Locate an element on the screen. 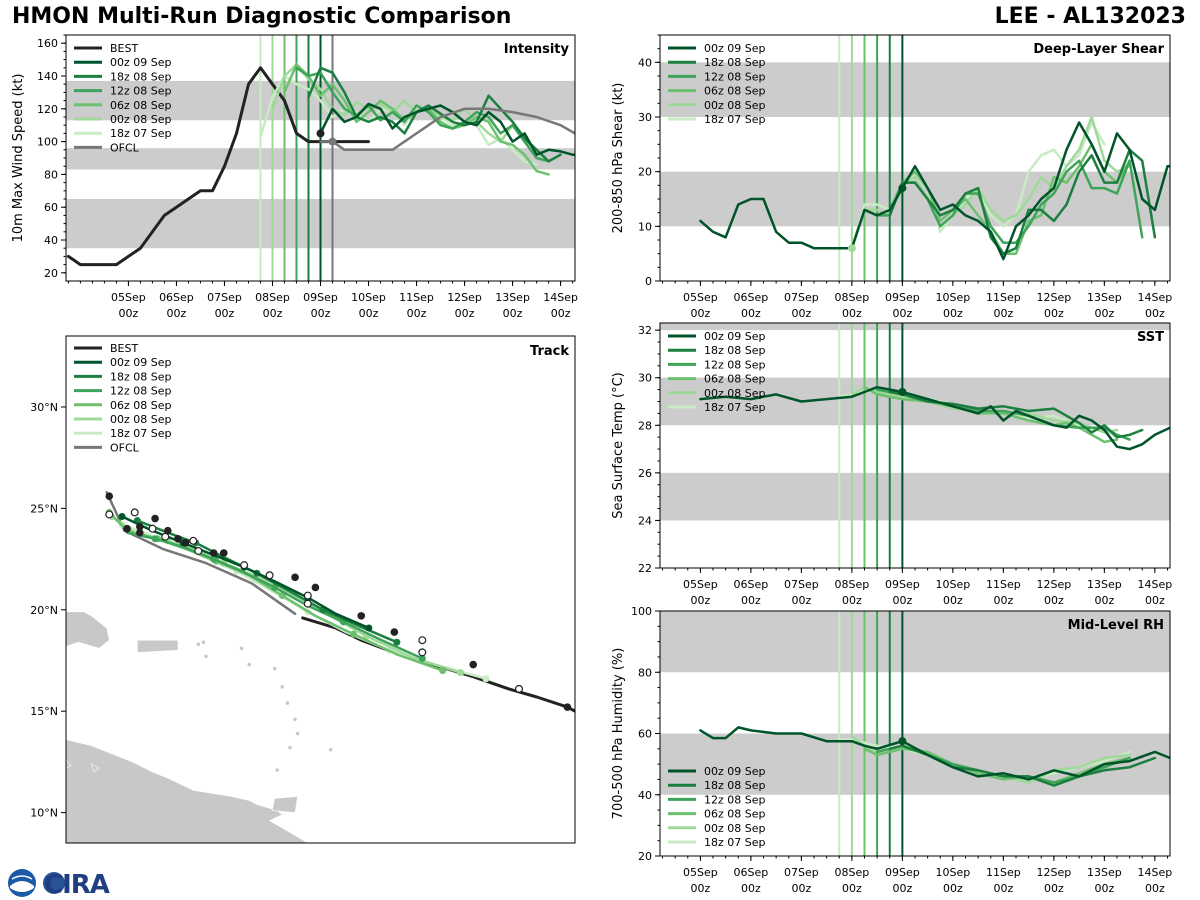 This screenshot has width=1200, height=900. y-tick-label: 30 is located at coordinates (645, 117).